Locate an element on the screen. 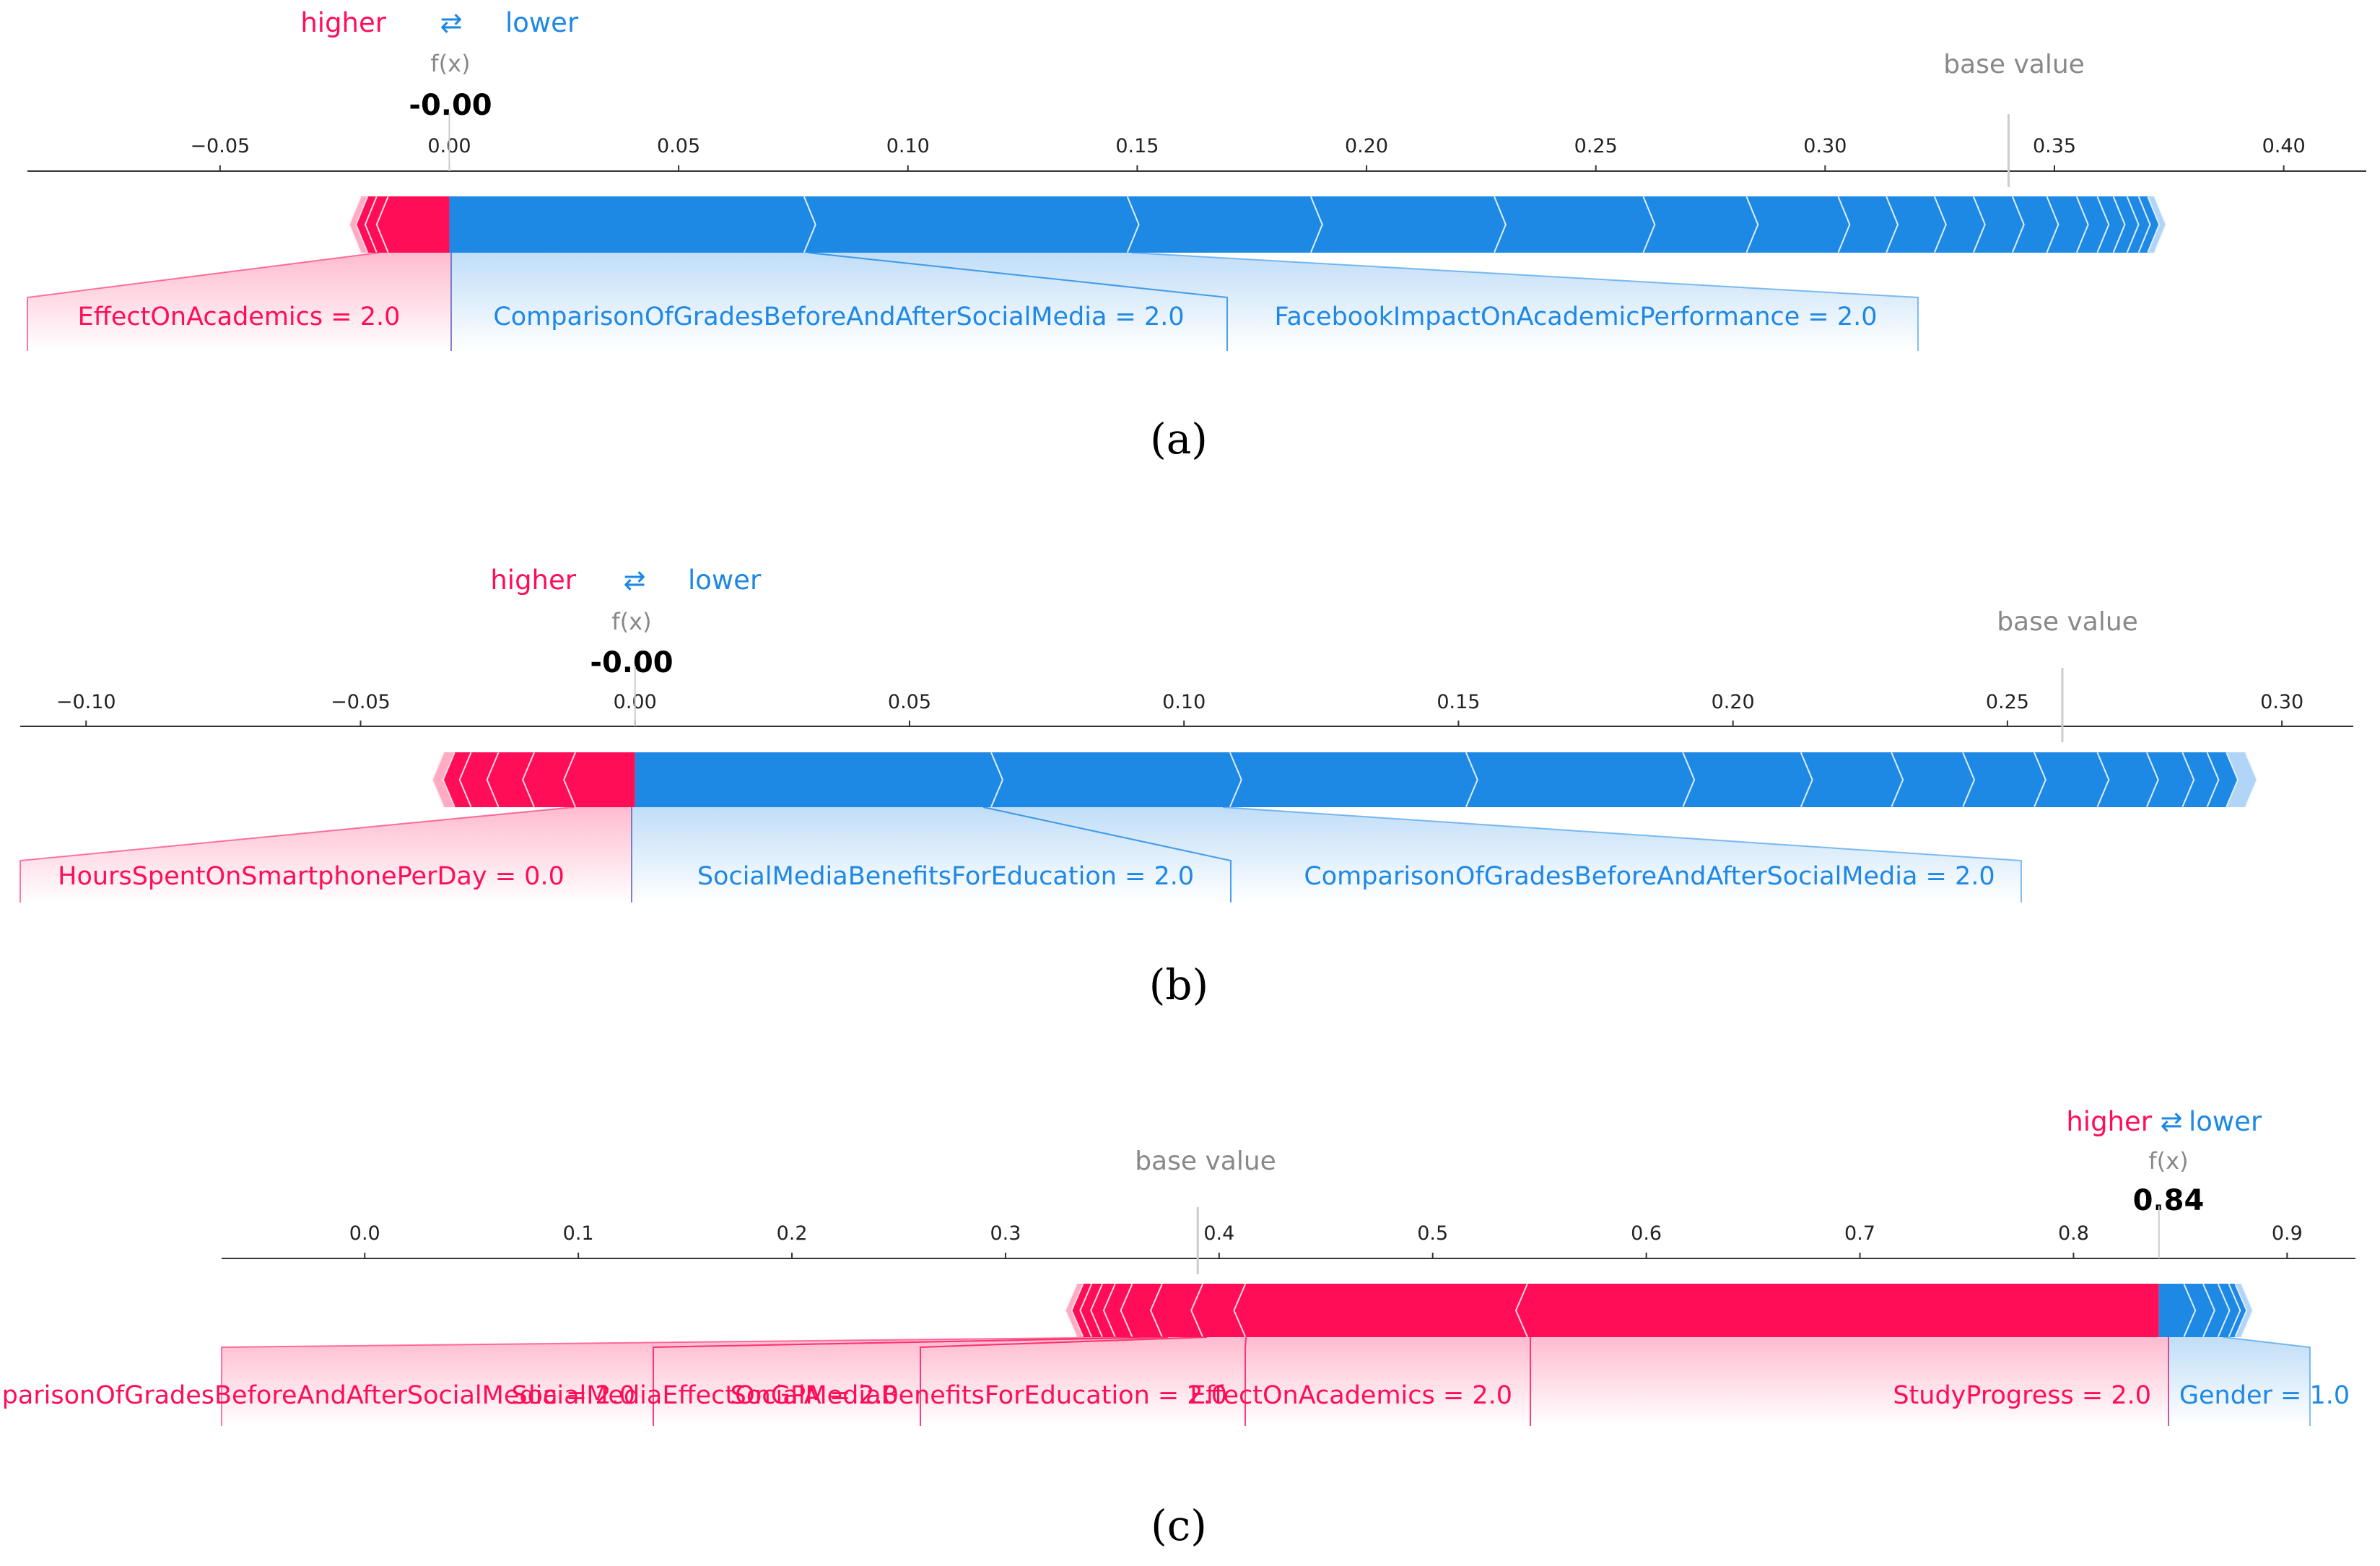 This screenshot has height=1566, width=2380. x-tick-label: 0.1 is located at coordinates (578, 1233).